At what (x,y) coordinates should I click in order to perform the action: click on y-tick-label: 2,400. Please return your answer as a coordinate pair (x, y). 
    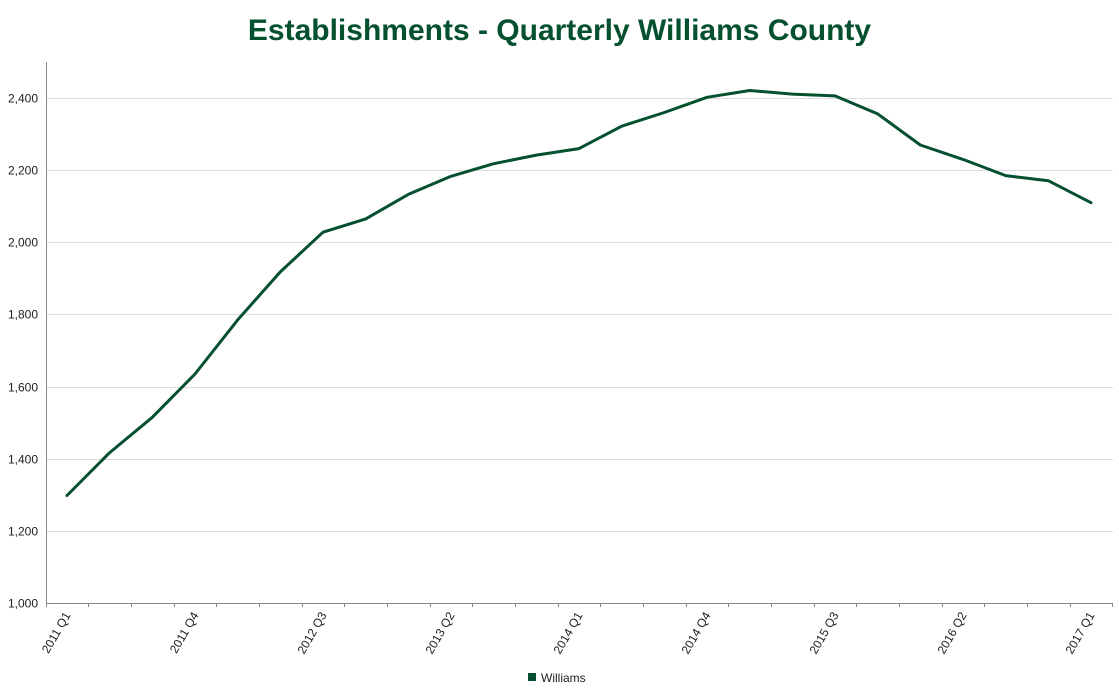
    Looking at the image, I should click on (23, 99).